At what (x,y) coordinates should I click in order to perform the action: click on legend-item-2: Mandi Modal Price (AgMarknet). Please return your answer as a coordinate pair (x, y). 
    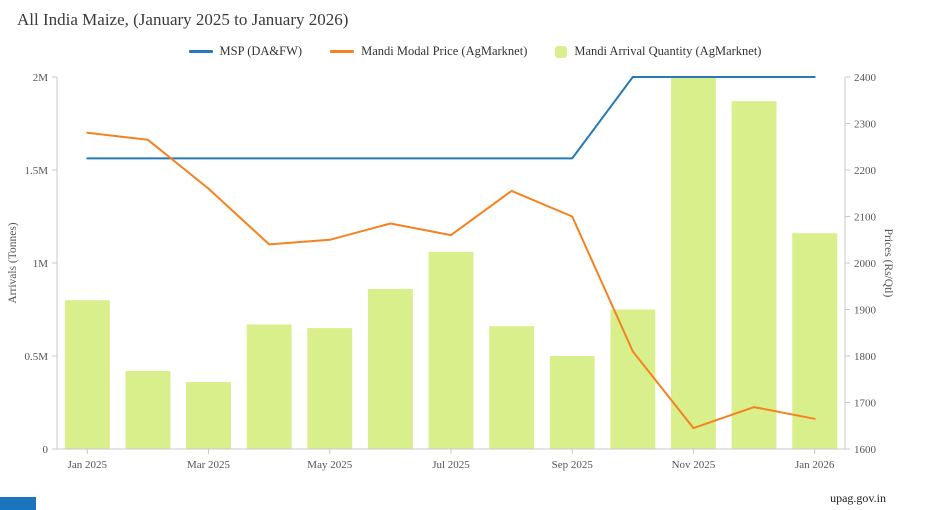
    Looking at the image, I should click on (428, 51).